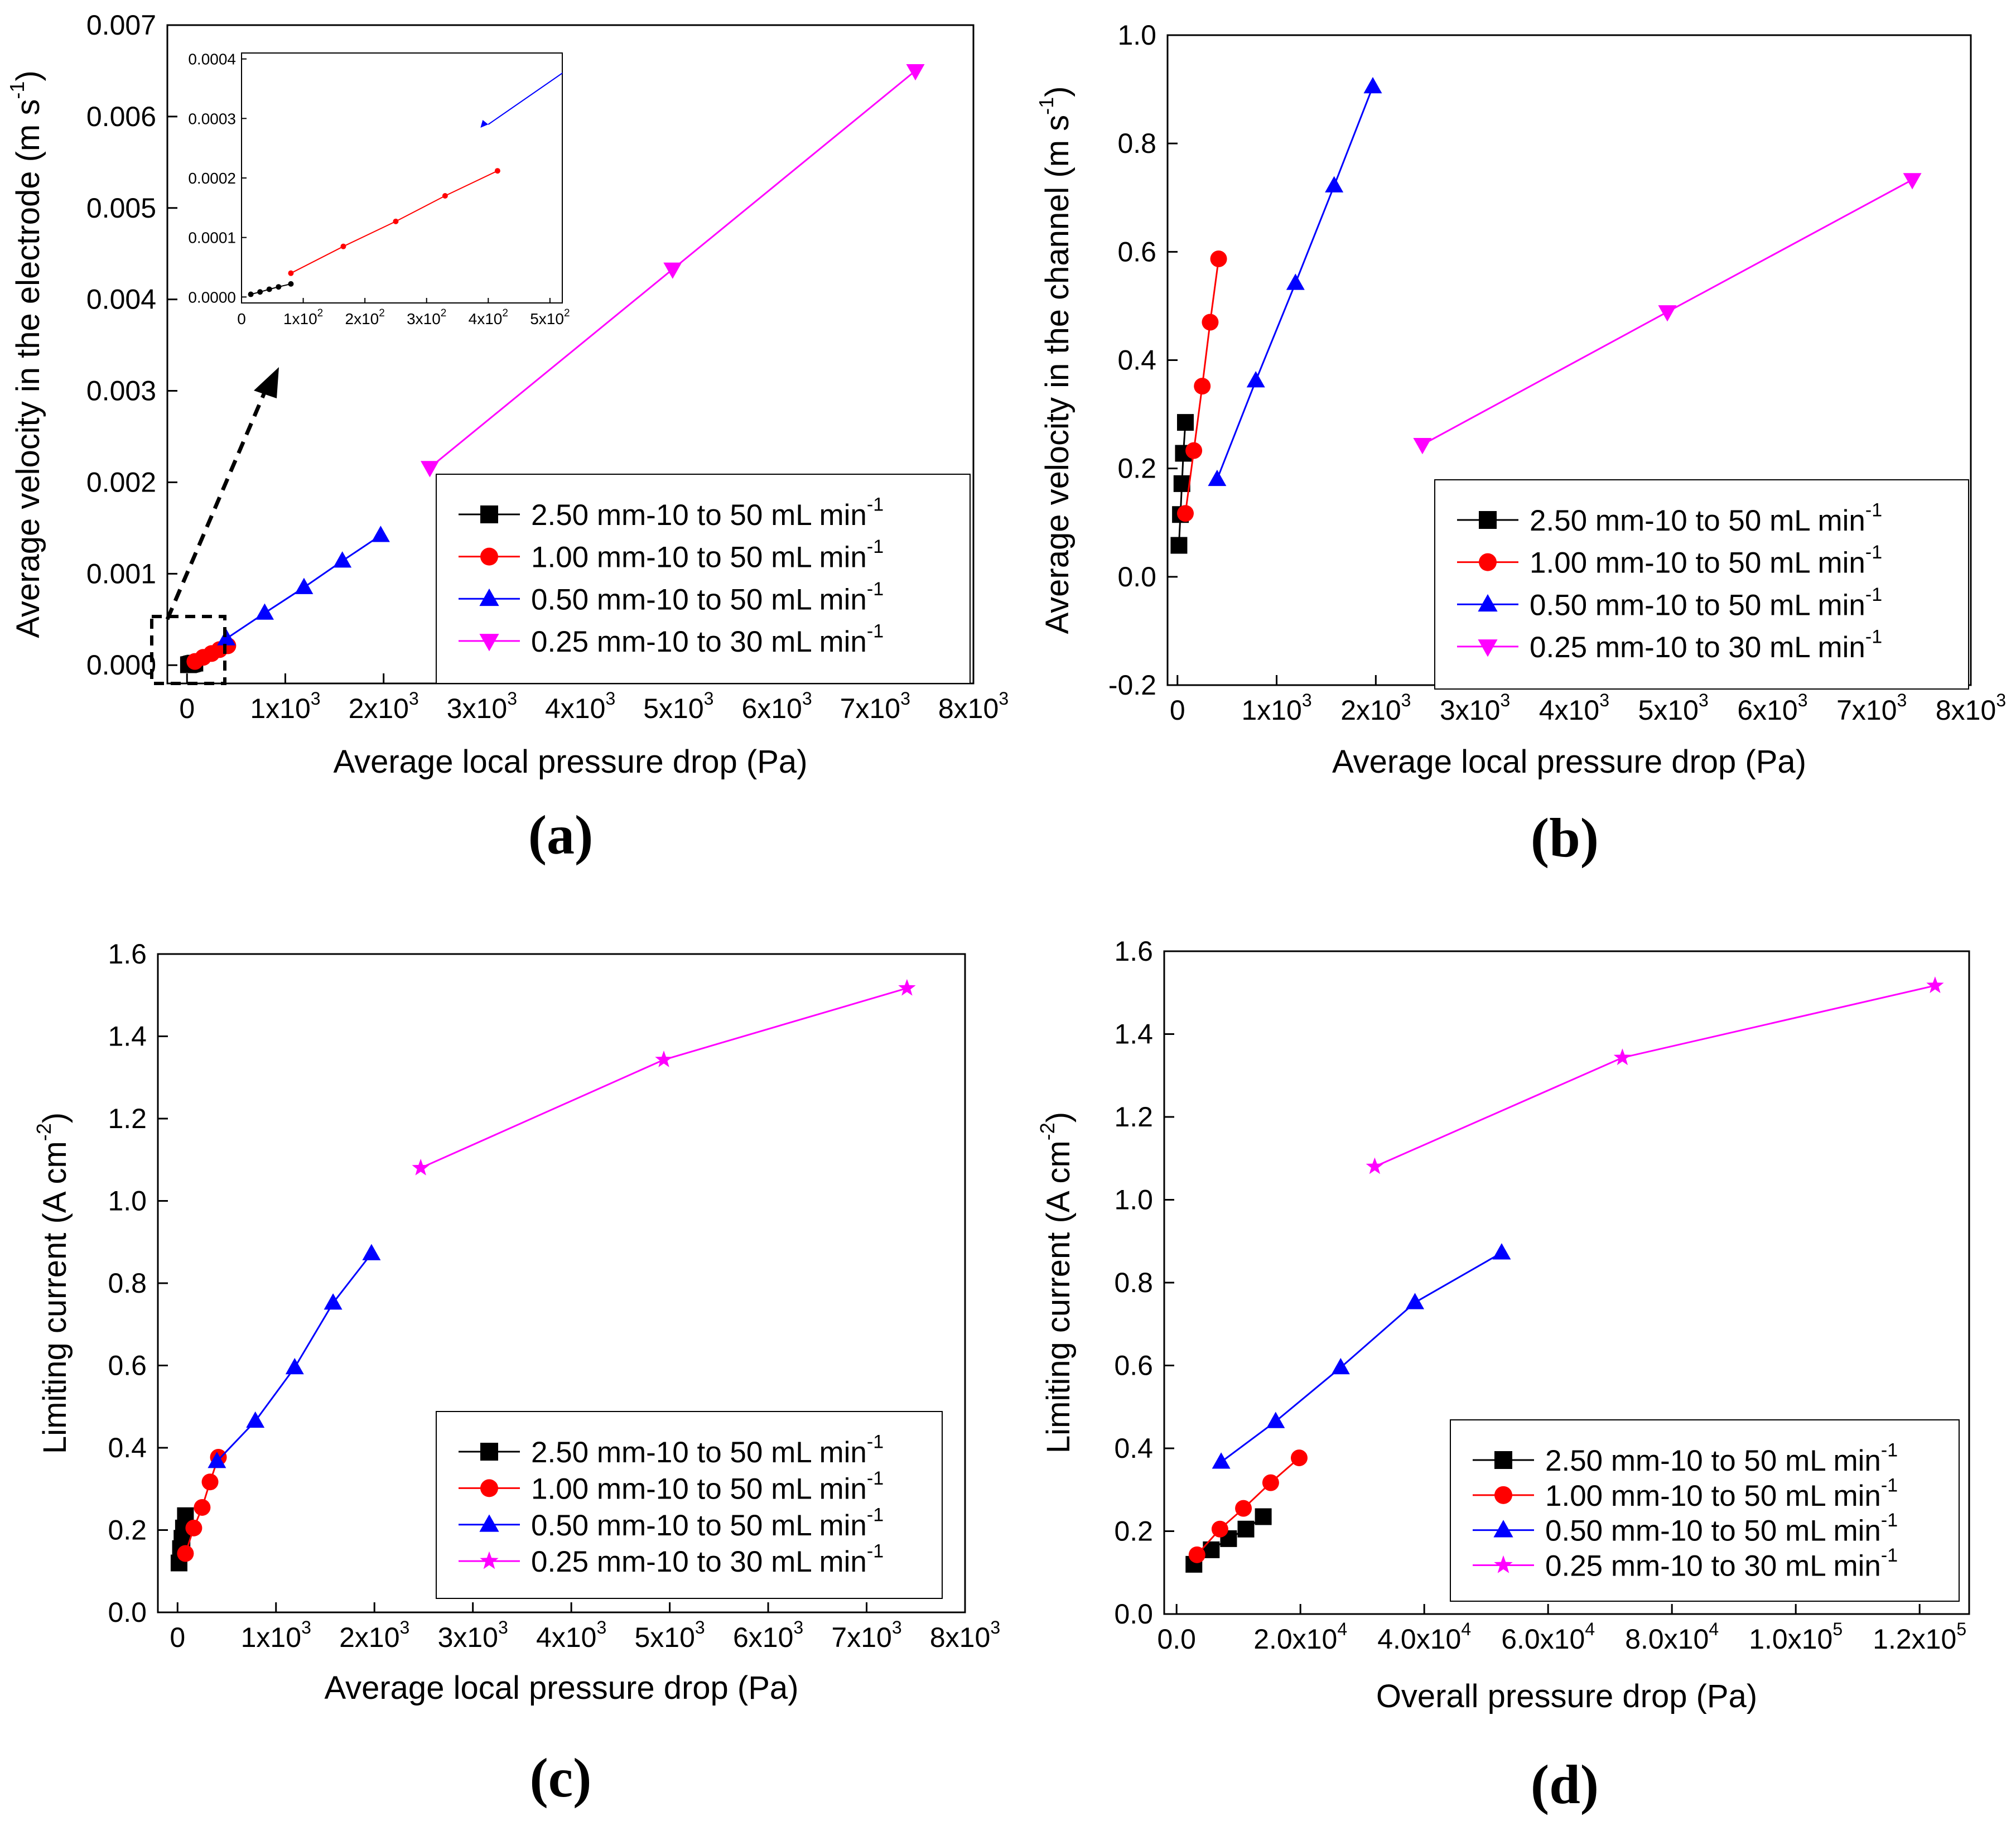  Describe the element at coordinates (1721, 1564) in the screenshot. I see `legend-label: 0.25 mm-10 to 30 mL min-1` at that location.